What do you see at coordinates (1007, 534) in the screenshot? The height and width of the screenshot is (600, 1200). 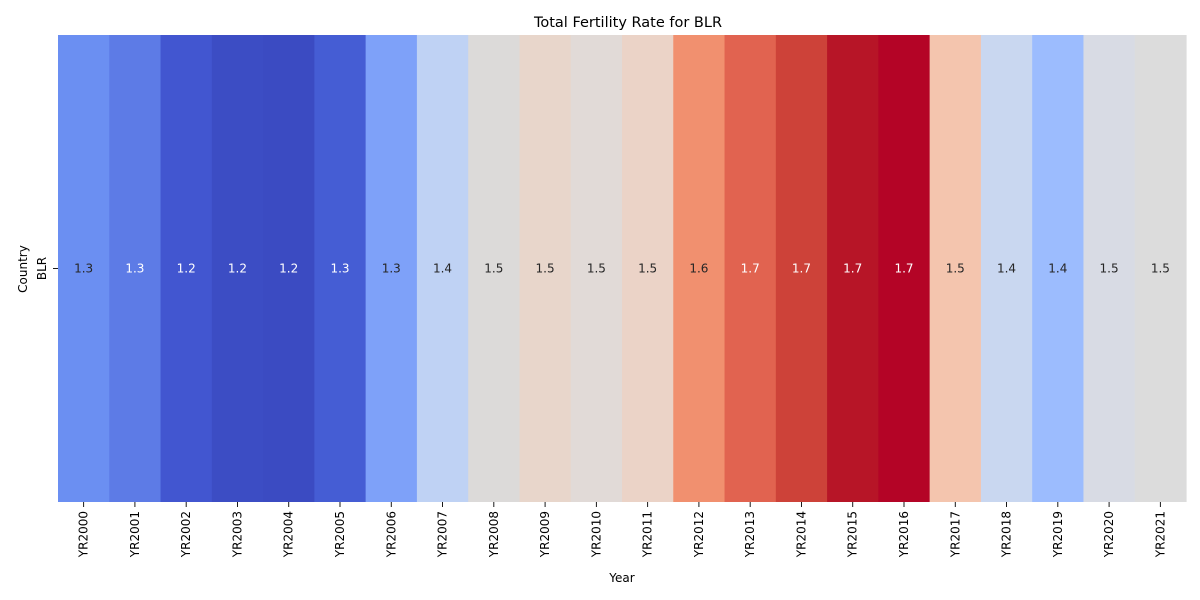 I see `x-tick-label: YR2018` at bounding box center [1007, 534].